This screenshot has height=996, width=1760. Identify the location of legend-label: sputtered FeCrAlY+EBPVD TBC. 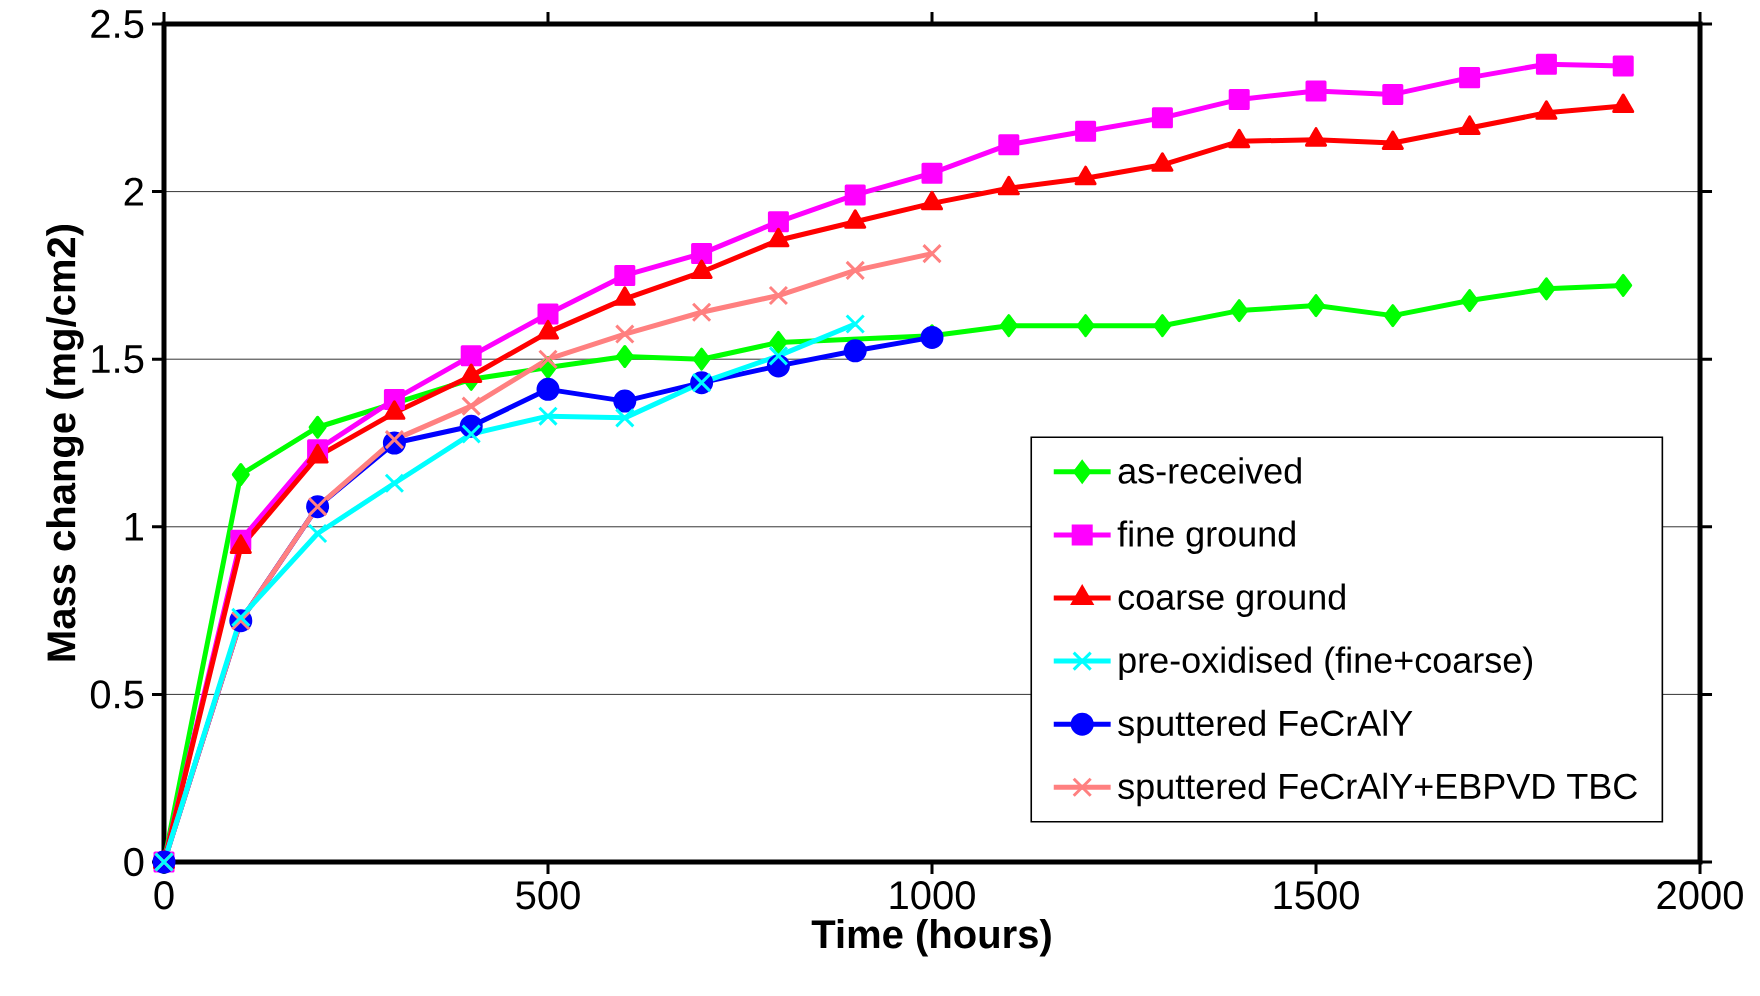
(1377, 789).